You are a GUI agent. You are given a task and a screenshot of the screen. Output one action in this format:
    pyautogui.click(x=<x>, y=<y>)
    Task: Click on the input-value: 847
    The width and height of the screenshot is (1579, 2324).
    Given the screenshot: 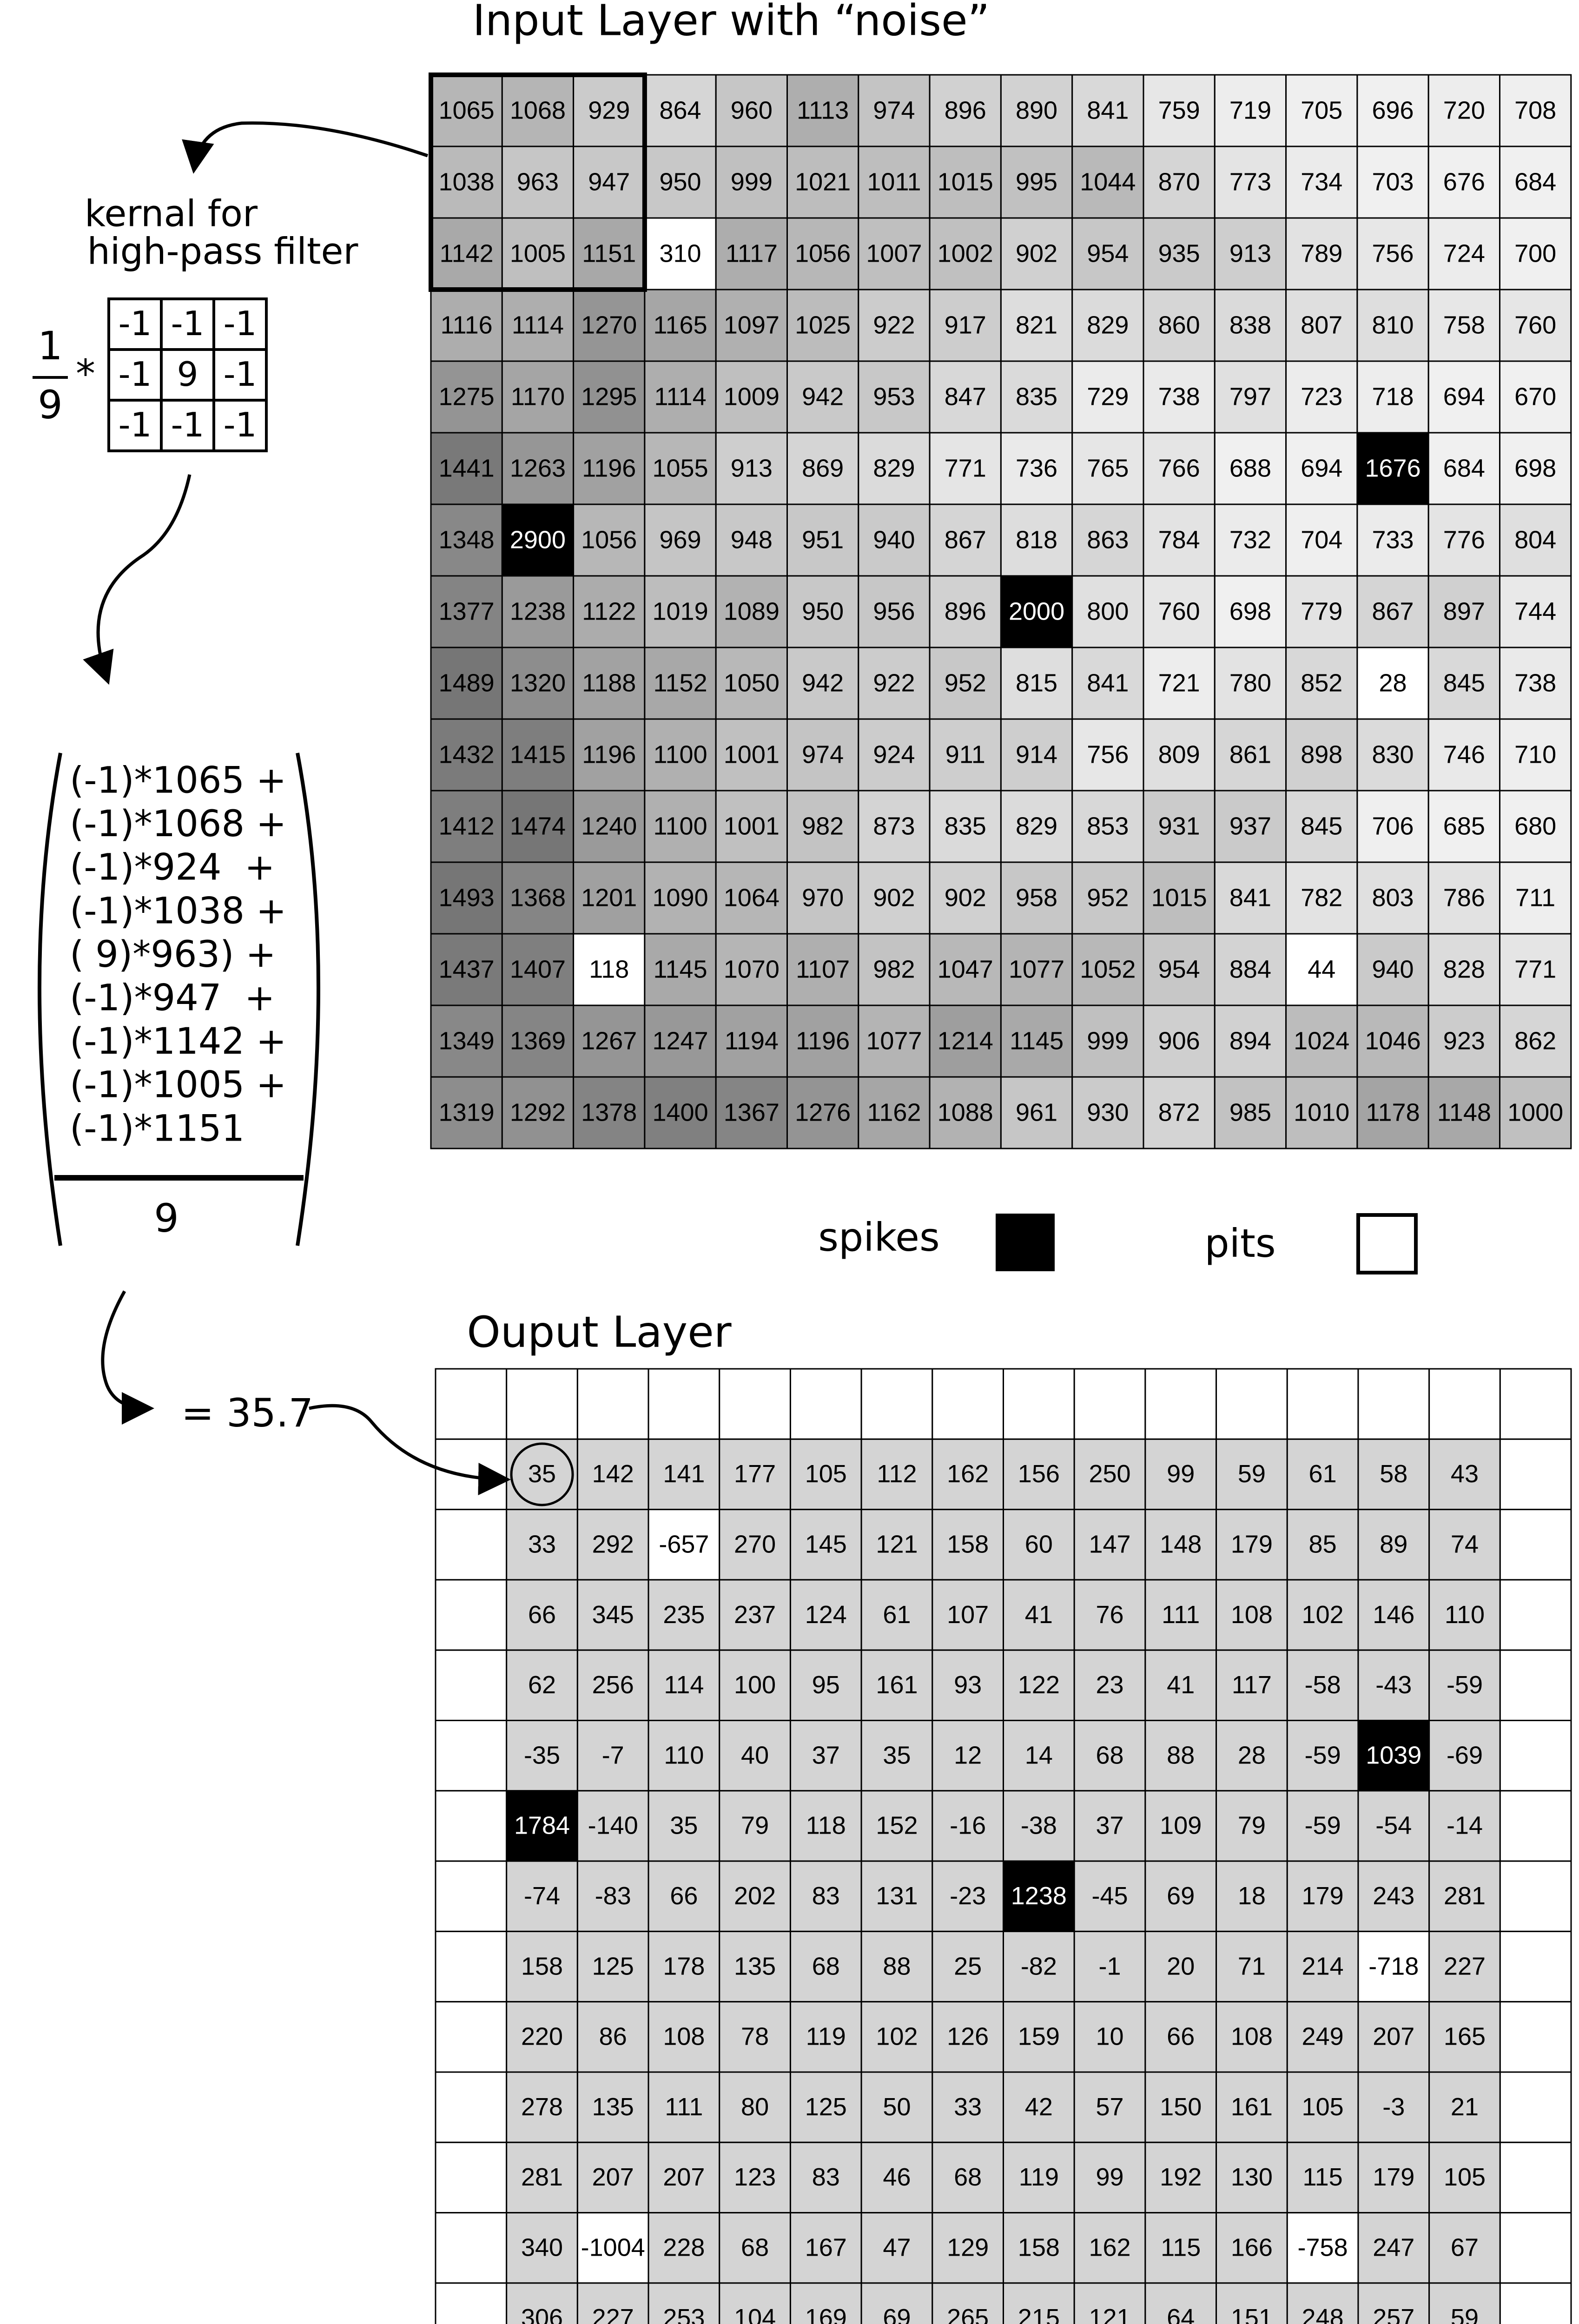 What is the action you would take?
    pyautogui.click(x=965, y=396)
    